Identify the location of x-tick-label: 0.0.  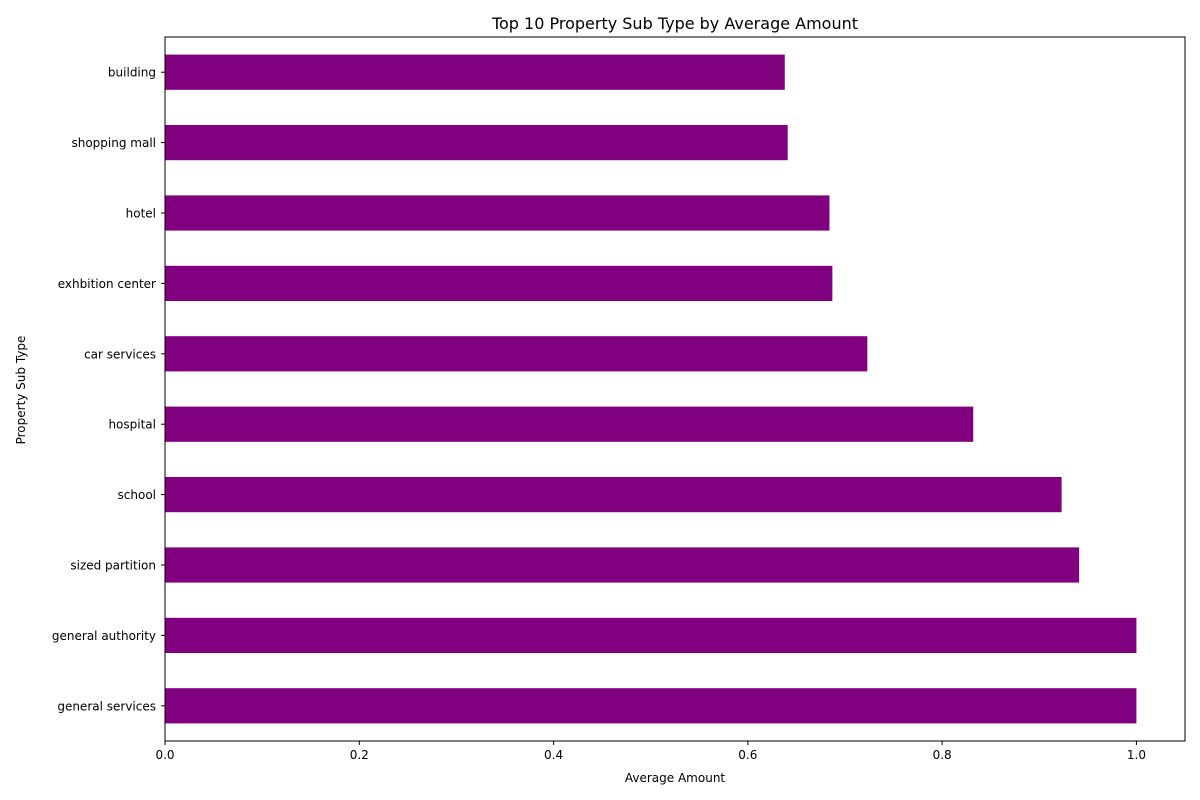
(164, 755).